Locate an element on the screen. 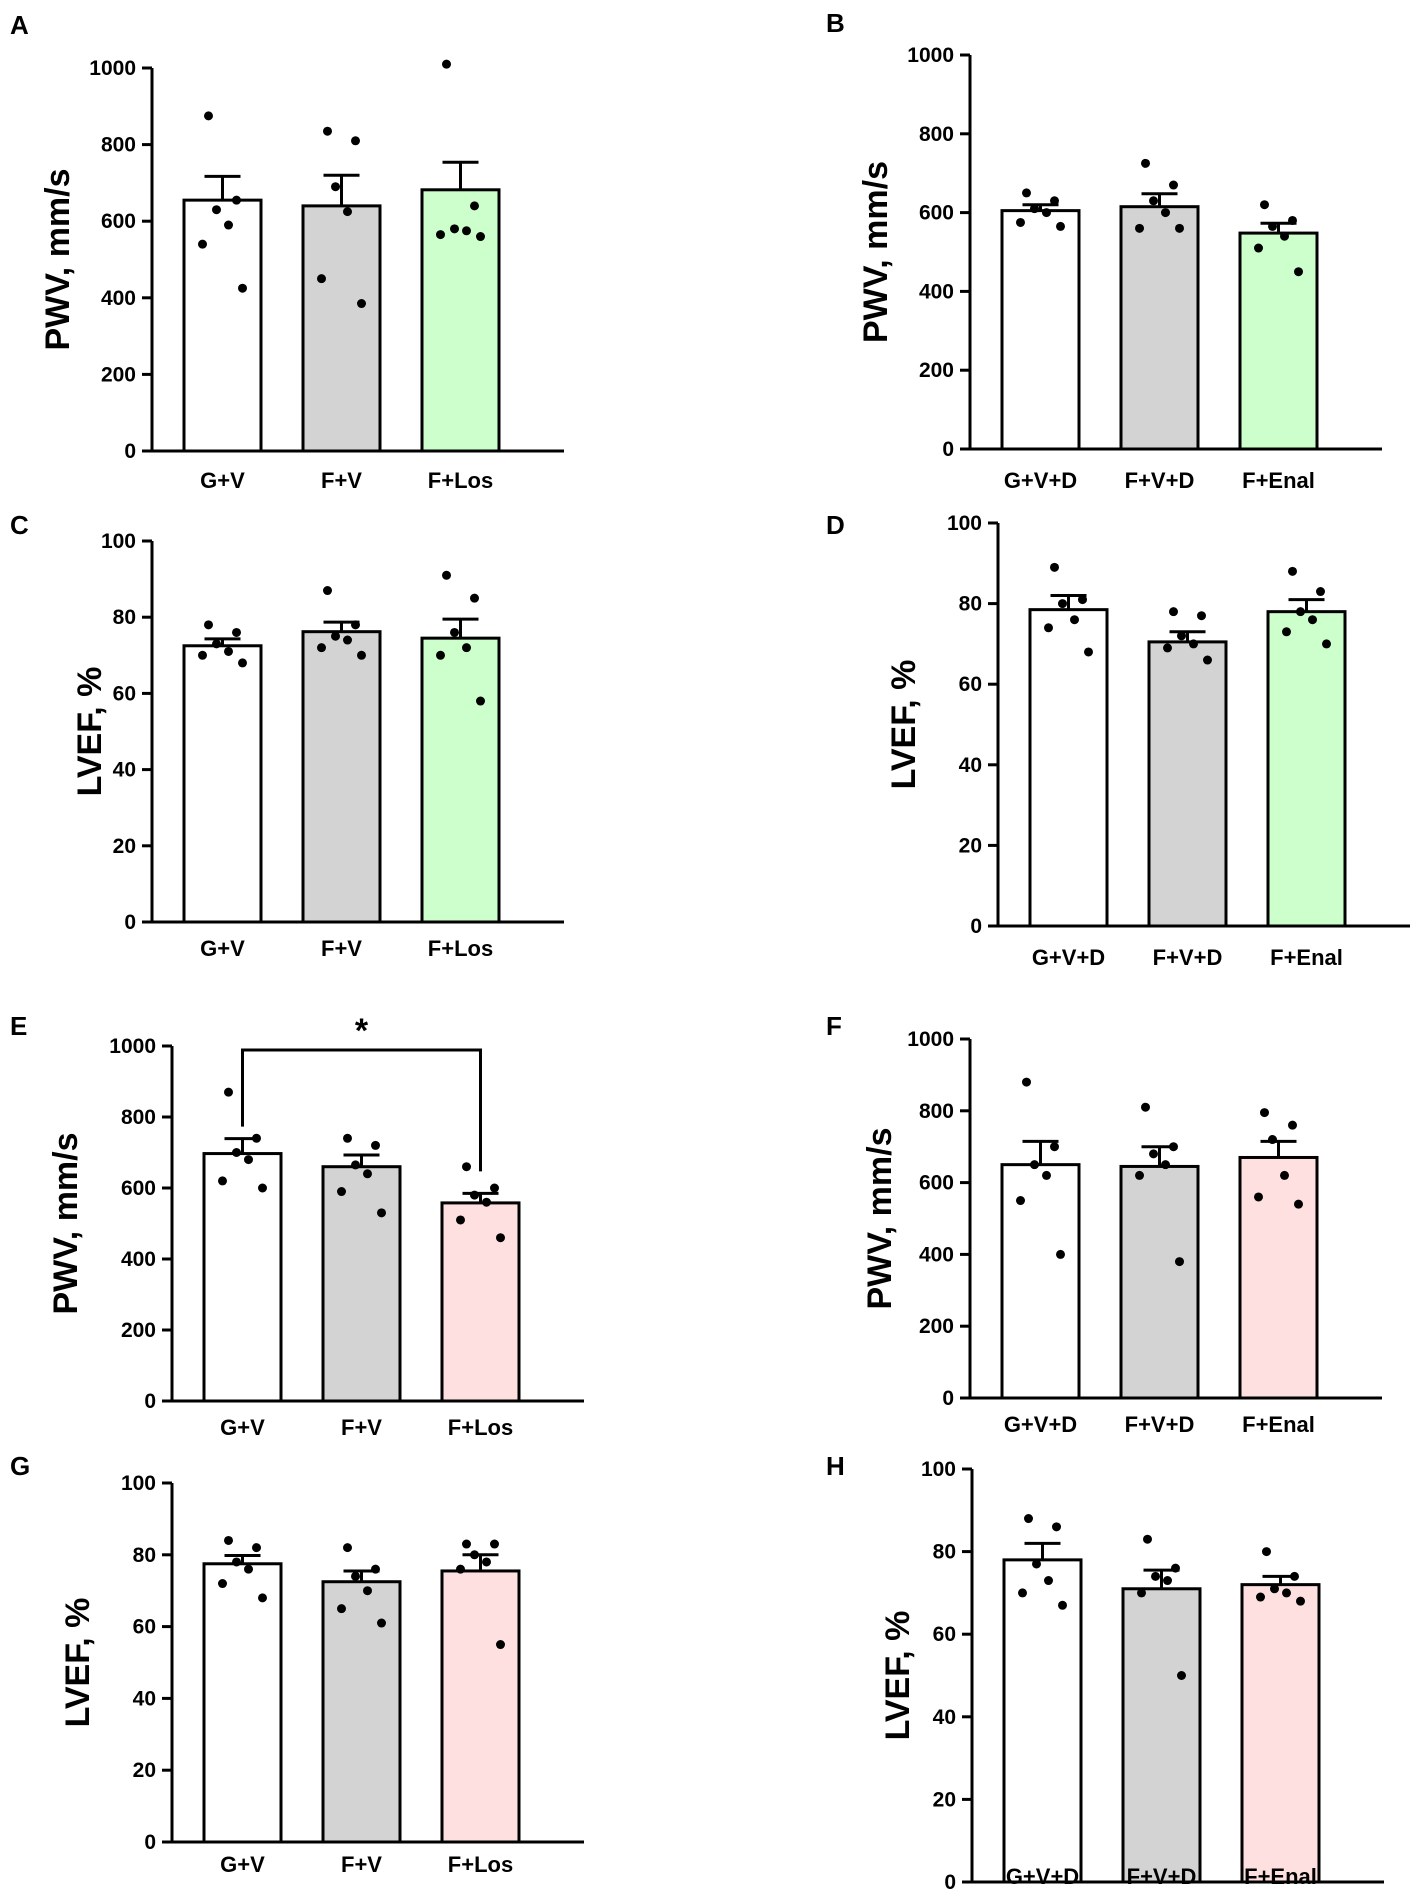  y-tick-label: 800 is located at coordinates (936, 1111).